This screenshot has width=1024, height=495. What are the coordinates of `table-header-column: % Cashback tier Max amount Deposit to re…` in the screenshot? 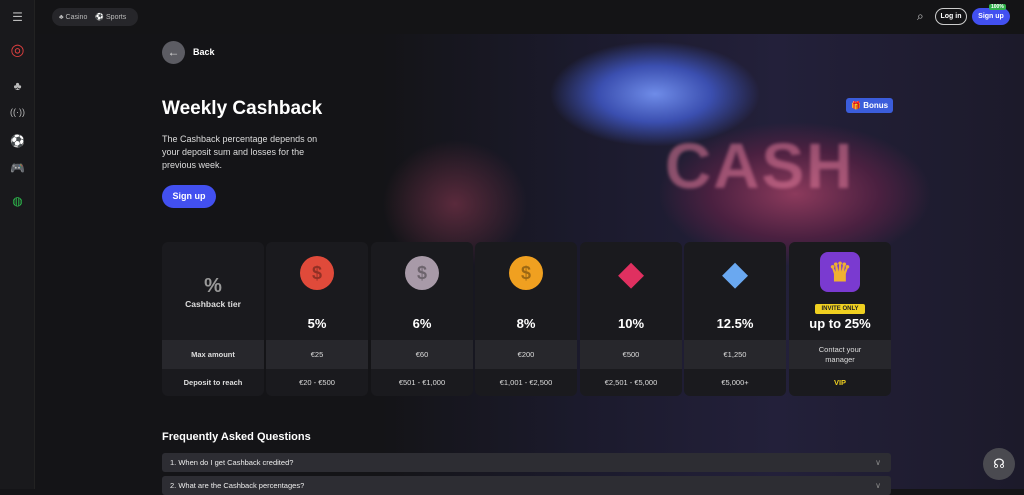 It's located at (213, 319).